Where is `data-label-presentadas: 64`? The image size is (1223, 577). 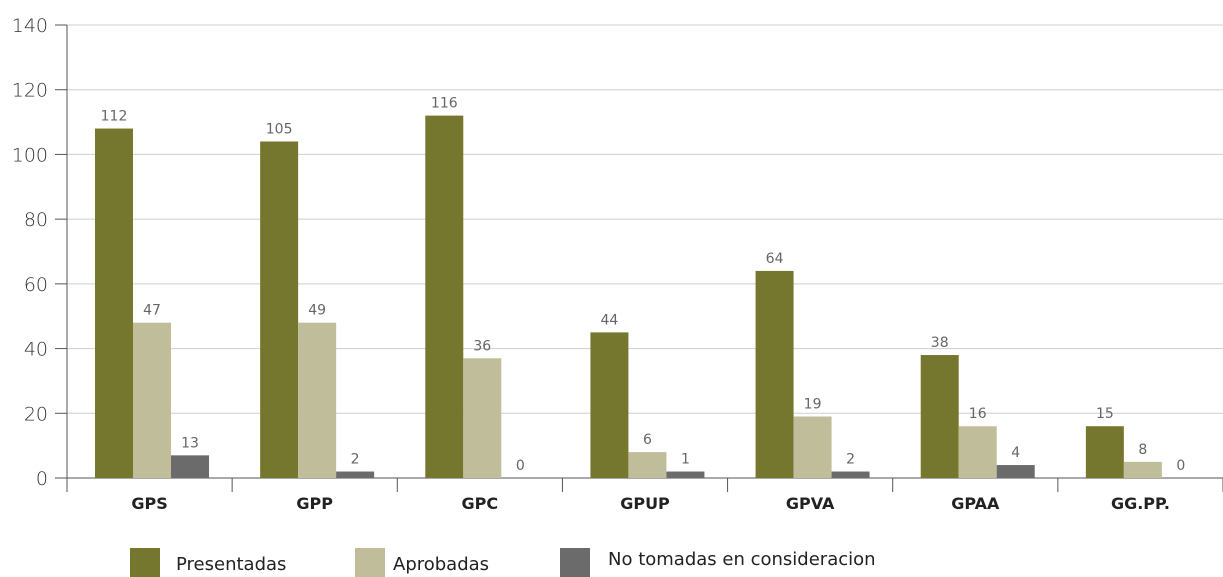
data-label-presentadas: 64 is located at coordinates (775, 259).